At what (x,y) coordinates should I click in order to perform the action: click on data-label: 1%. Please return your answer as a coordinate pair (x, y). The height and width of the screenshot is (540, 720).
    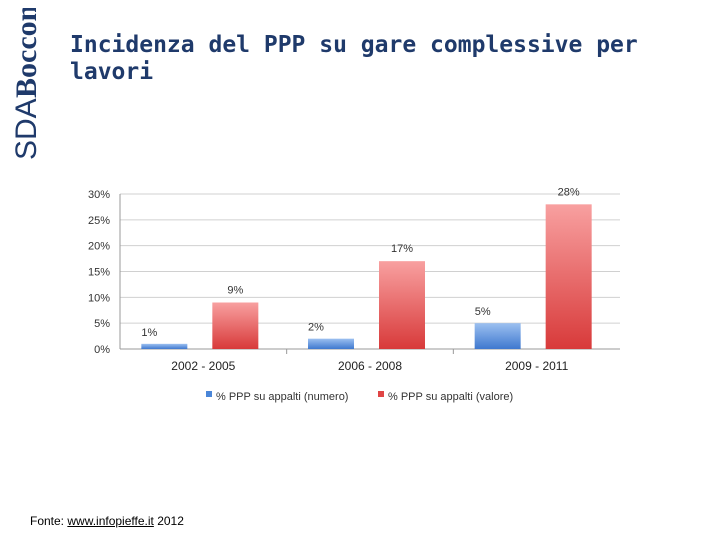
    Looking at the image, I should click on (149, 333).